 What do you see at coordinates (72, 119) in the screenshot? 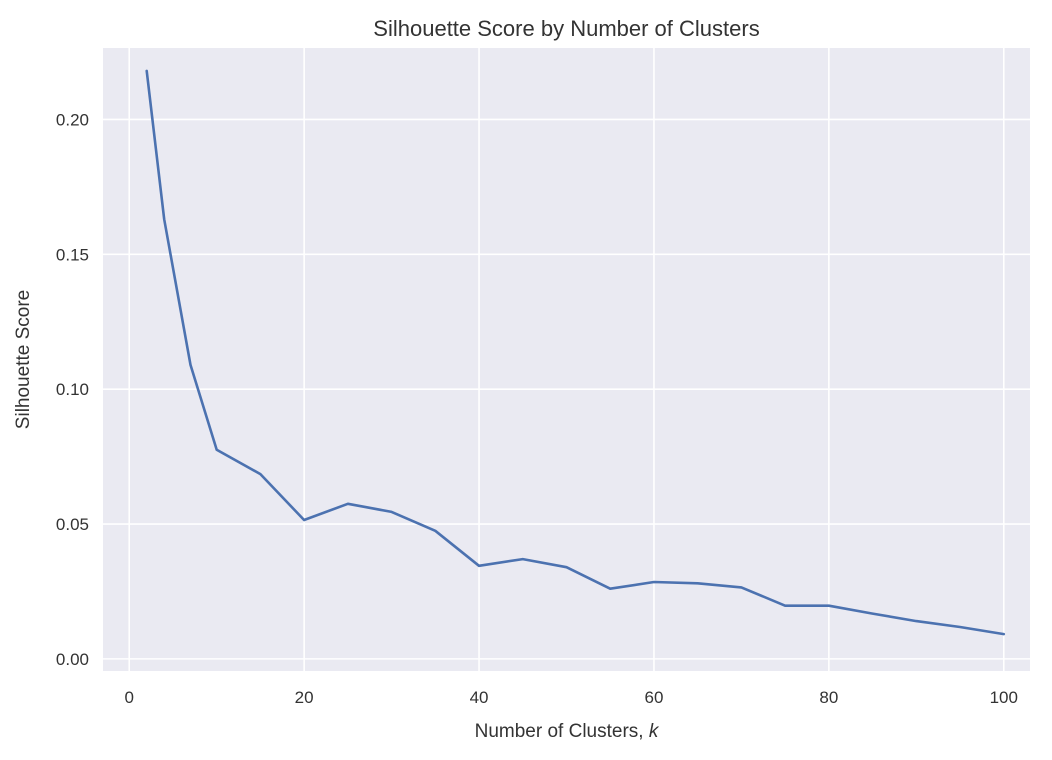
I see `y-tick-label: 0.20` at bounding box center [72, 119].